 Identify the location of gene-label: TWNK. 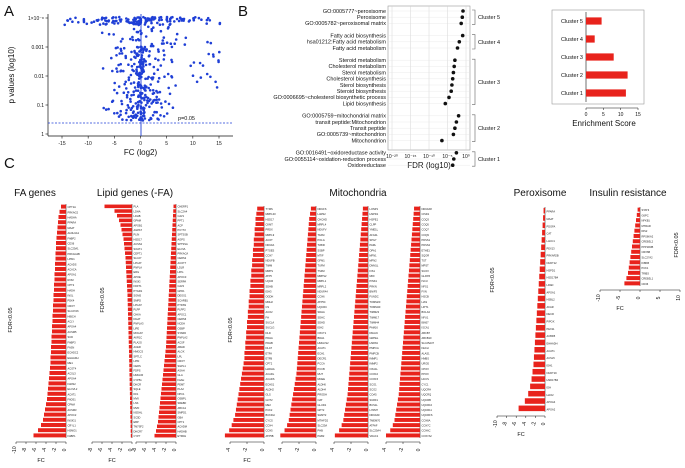
(322, 245).